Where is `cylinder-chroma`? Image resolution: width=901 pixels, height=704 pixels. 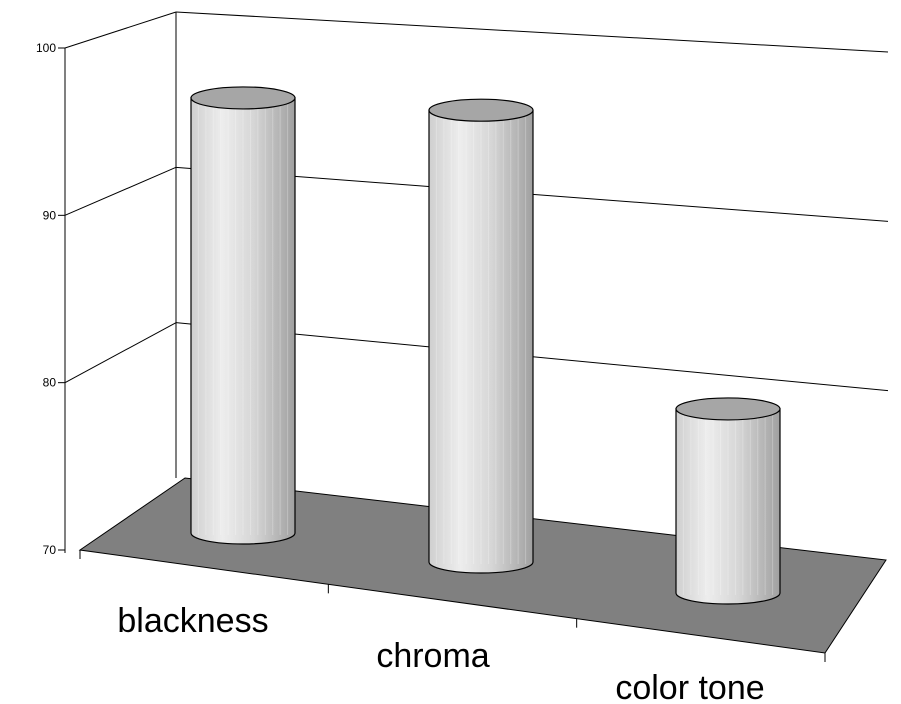
cylinder-chroma is located at coordinates (481, 336).